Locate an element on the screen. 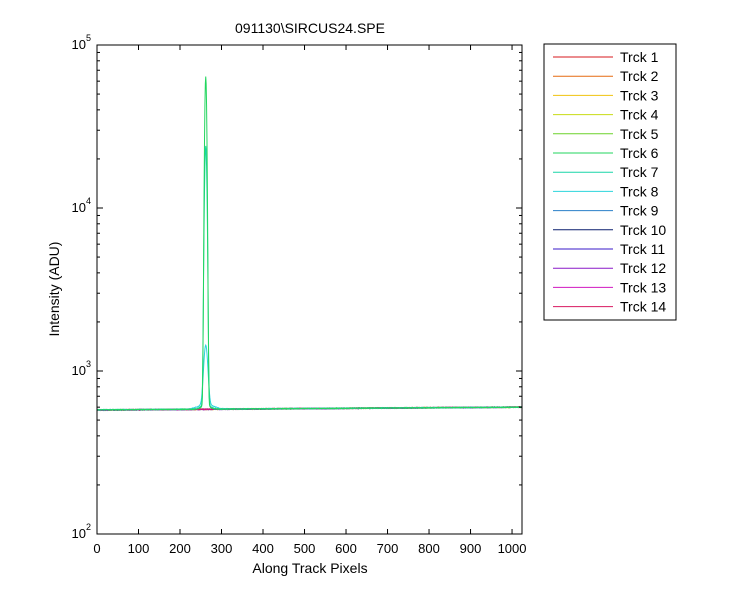  x-tick-label: 700 is located at coordinates (388, 548).